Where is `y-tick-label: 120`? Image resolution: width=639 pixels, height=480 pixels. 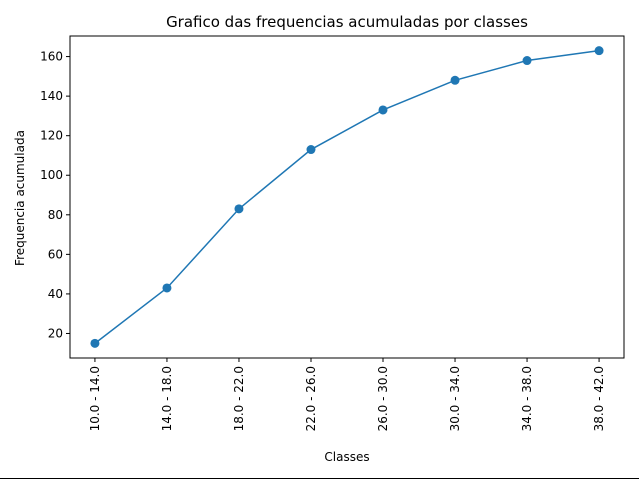
y-tick-label: 120 is located at coordinates (51, 136).